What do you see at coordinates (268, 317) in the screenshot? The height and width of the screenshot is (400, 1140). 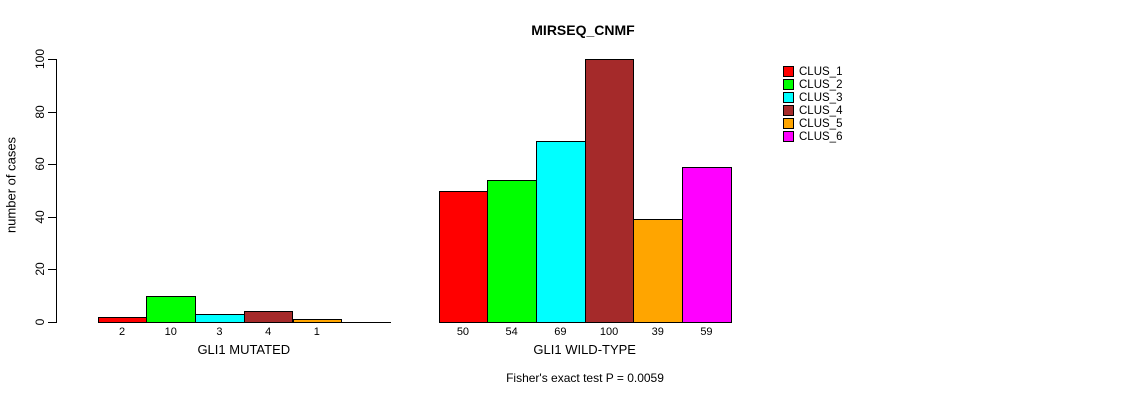 I see `bar-clus_4-group1` at bounding box center [268, 317].